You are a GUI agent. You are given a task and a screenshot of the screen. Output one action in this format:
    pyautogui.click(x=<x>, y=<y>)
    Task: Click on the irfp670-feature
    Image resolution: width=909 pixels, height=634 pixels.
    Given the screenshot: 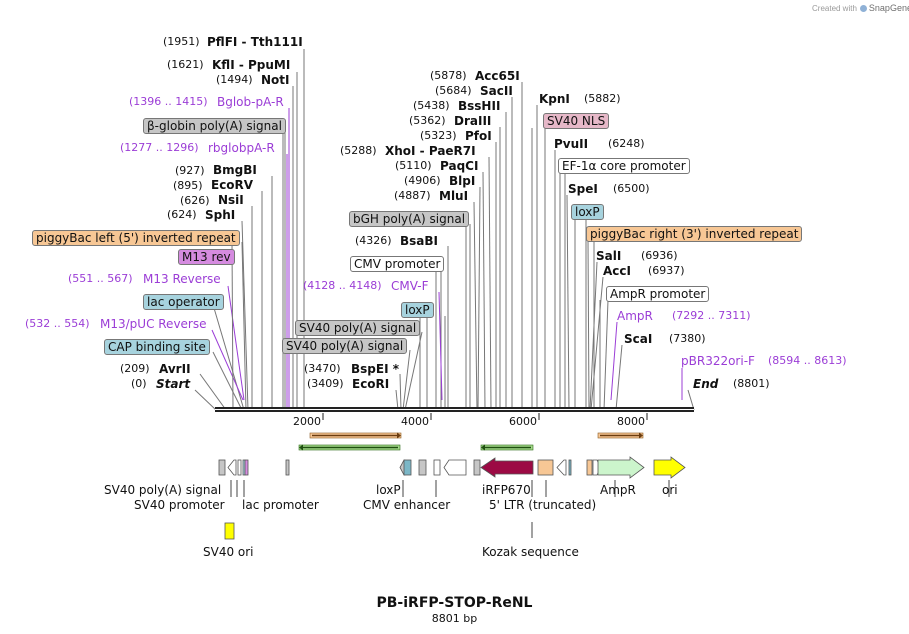 What is the action you would take?
    pyautogui.click(x=507, y=467)
    